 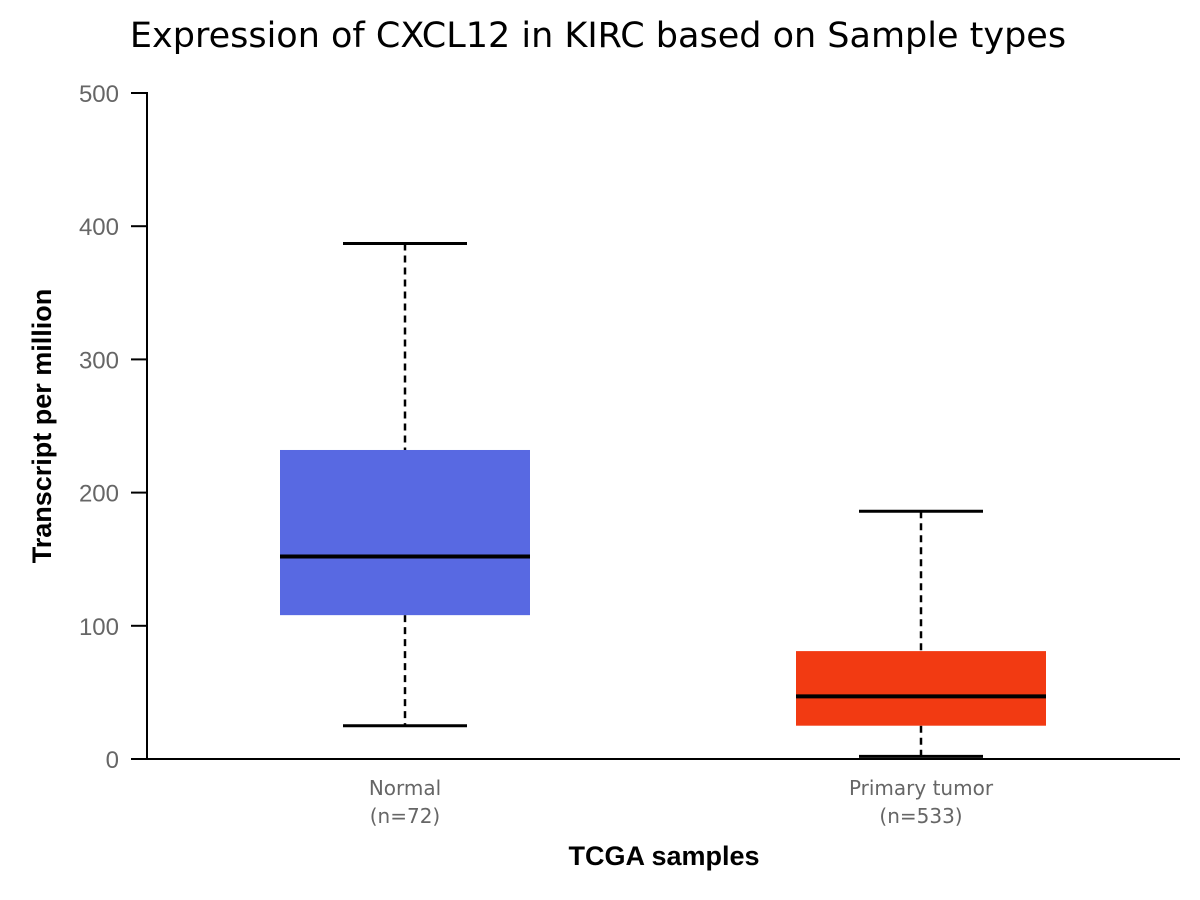 I want to click on x-ticks: Normal (n=72) Primary tumor (n=533), so click(x=681, y=802).